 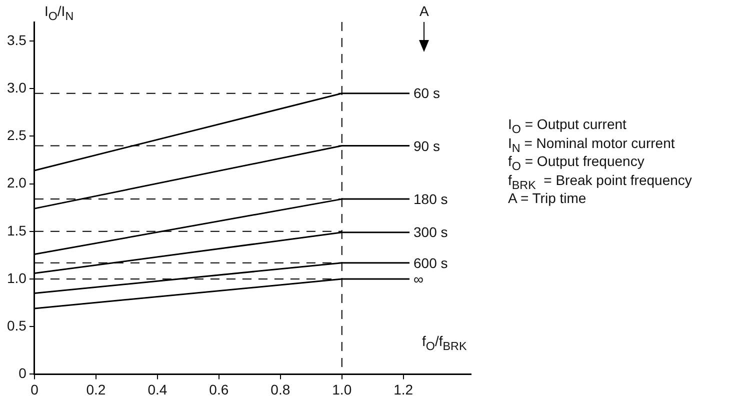 What do you see at coordinates (16, 182) in the screenshot?
I see `y-tick-label: 2.0` at bounding box center [16, 182].